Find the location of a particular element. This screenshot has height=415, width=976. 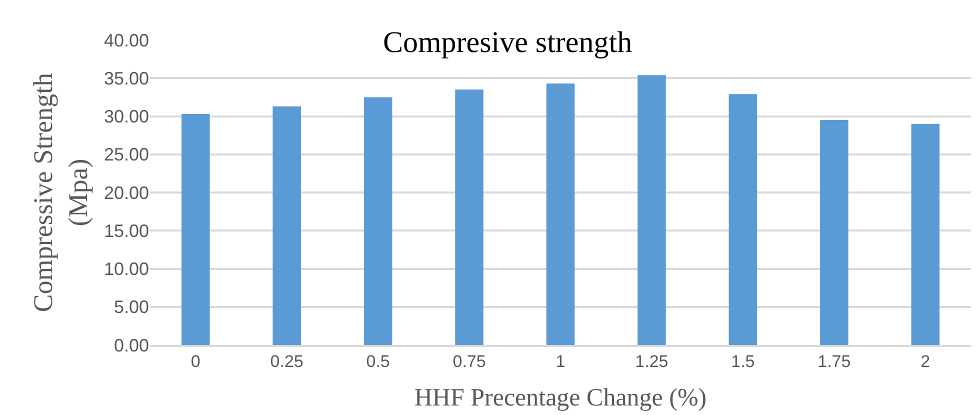

x-tick-label: 1.25 is located at coordinates (651, 362).